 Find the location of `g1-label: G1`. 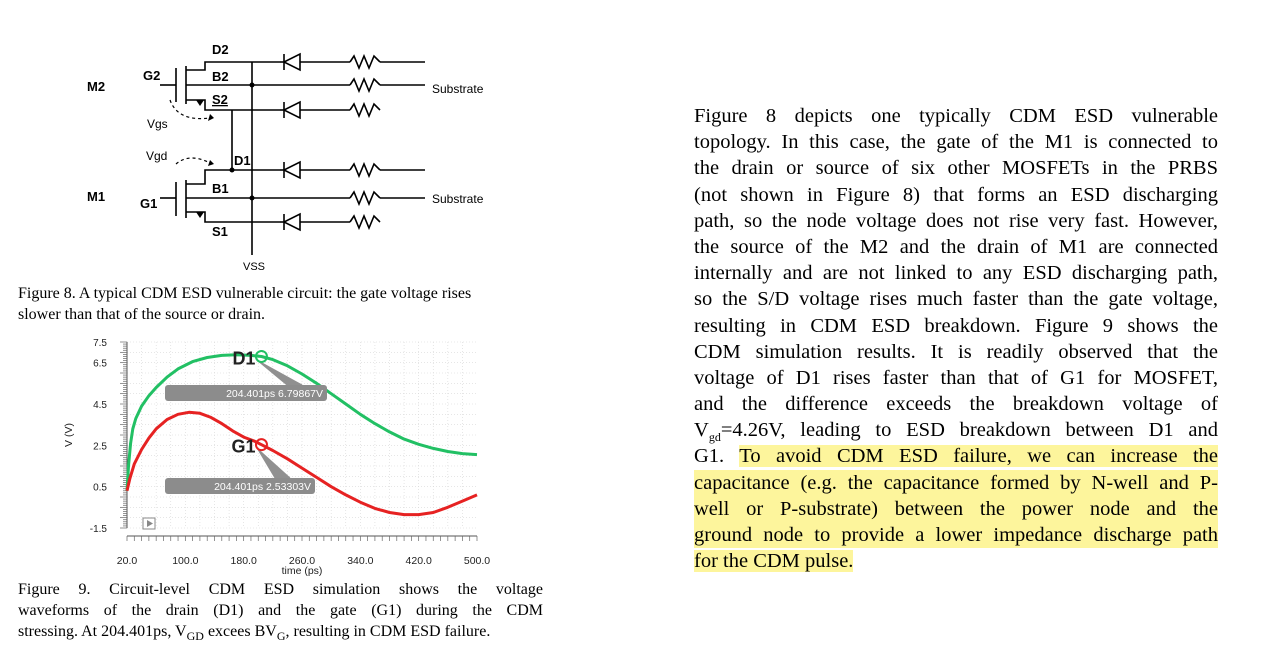

g1-label: G1 is located at coordinates (148, 203).